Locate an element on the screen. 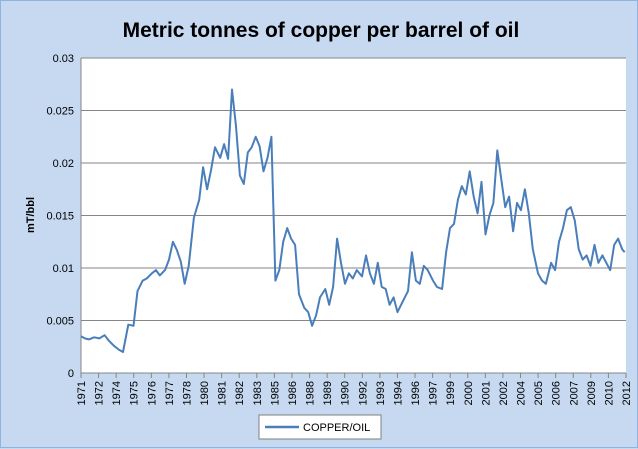  x-tick-label: 2004 is located at coordinates (522, 393).